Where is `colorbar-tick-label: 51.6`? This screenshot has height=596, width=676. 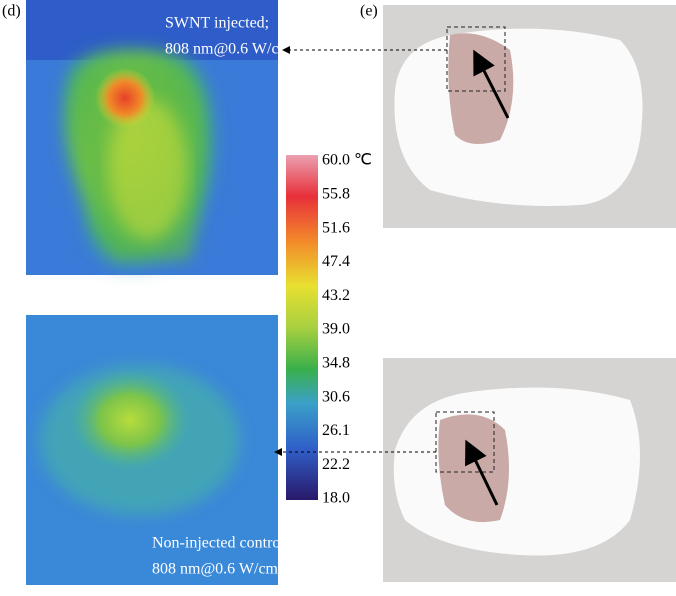
colorbar-tick-label: 51.6 is located at coordinates (336, 227).